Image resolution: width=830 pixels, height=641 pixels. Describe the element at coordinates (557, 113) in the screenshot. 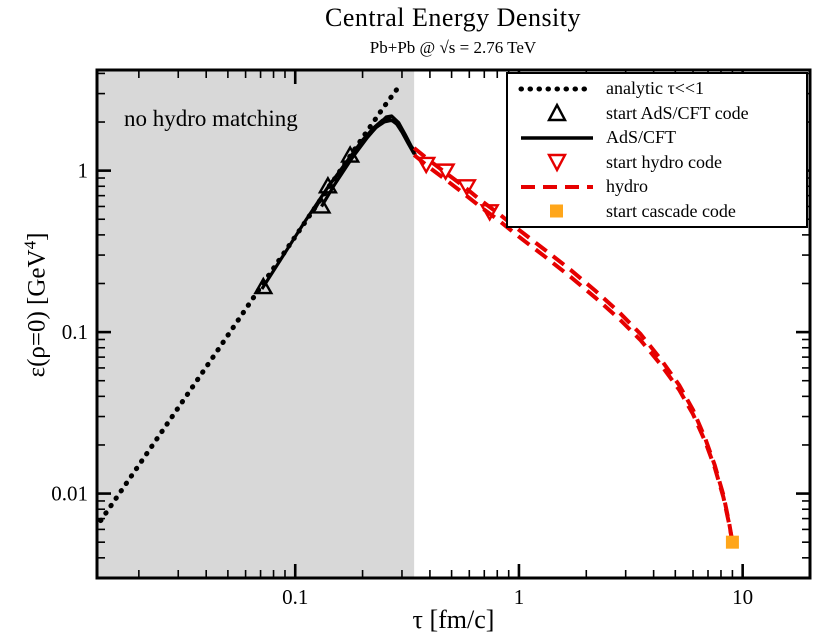

I see `triangle-up-icon` at that location.